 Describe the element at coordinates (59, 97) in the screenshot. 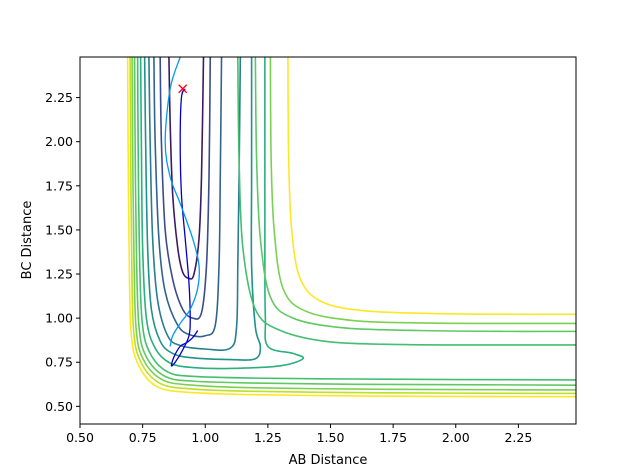

I see `y-tick-label: 2.25` at that location.